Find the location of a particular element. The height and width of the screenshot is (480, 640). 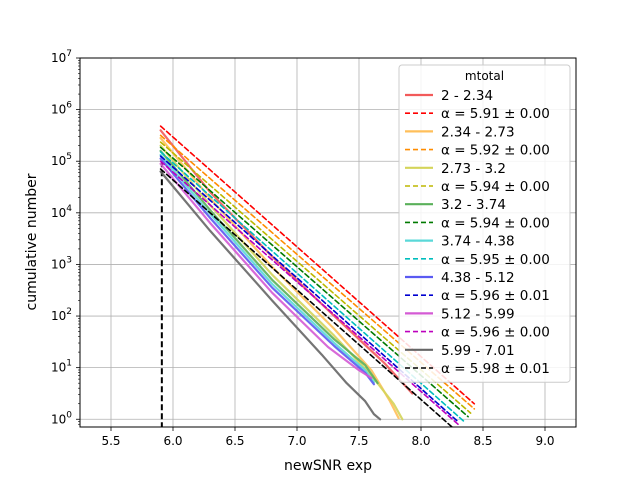

legend-title: mtotal is located at coordinates (484, 76).